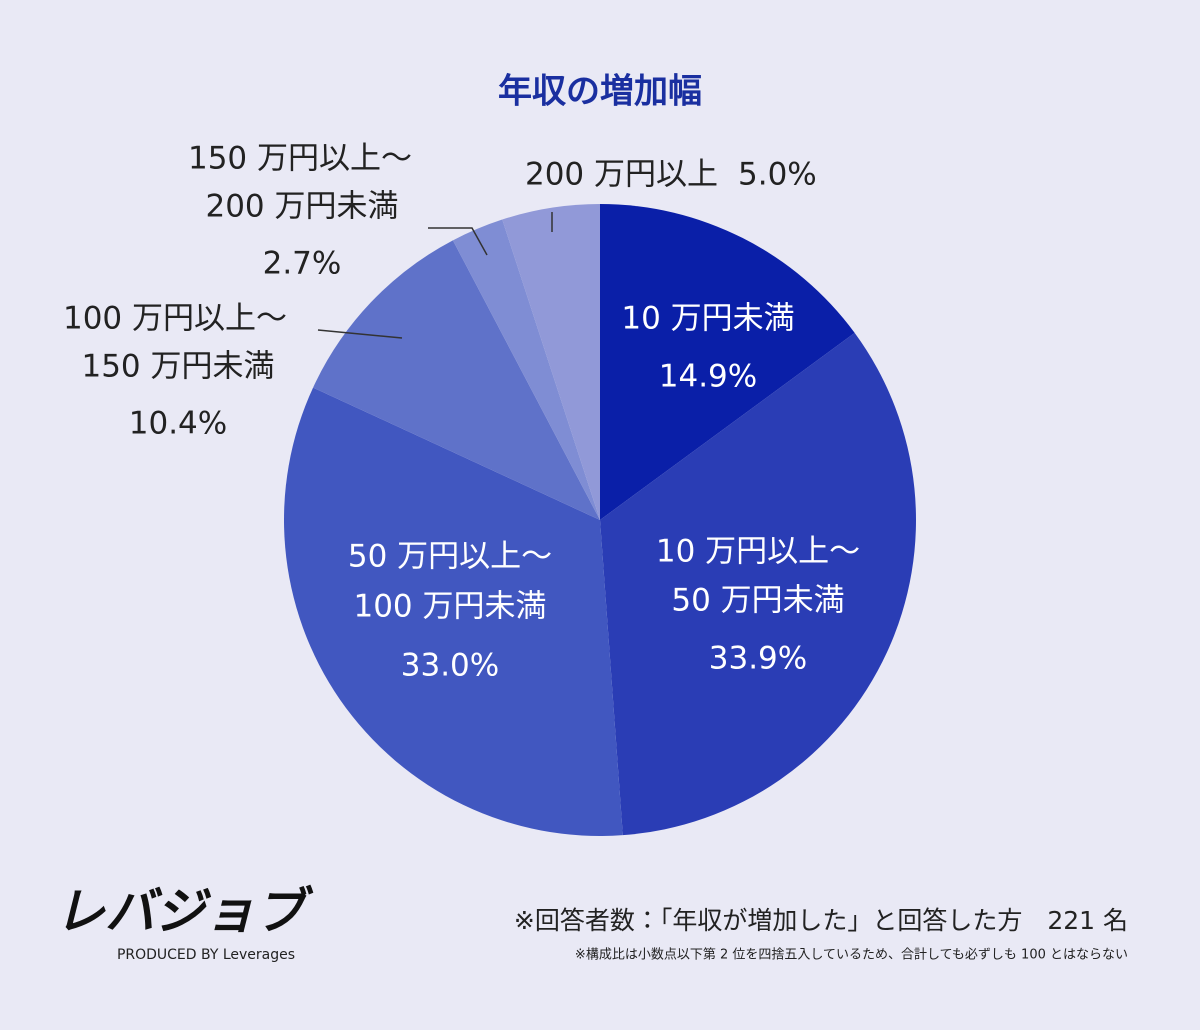 Image resolution: width=1200 pixels, height=1030 pixels. I want to click on slice-label: 10 万円未満, so click(707, 319).